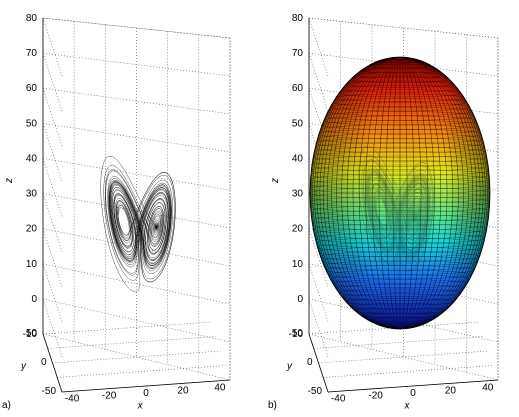  Describe the element at coordinates (396, 214) in the screenshot. I see `lorenz-trajectory-inside` at that location.